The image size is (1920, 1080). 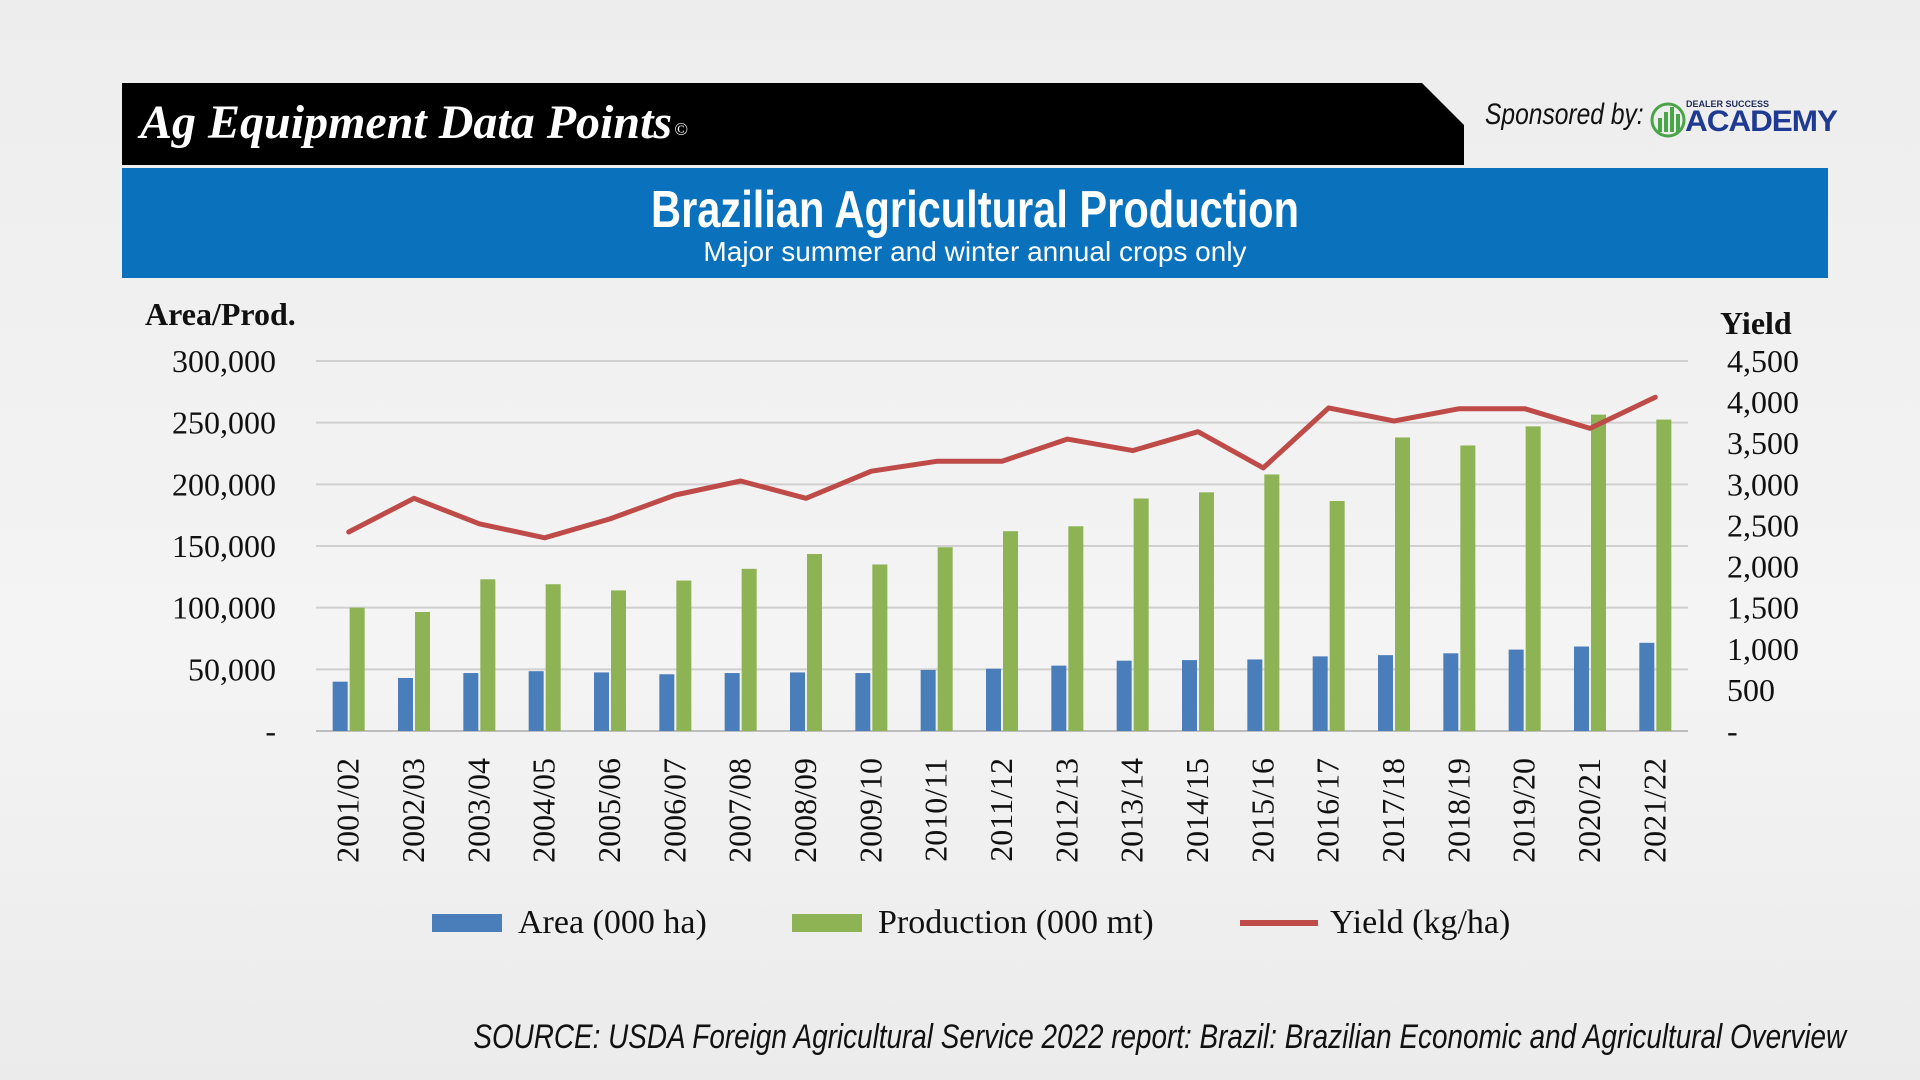 What do you see at coordinates (1524, 810) in the screenshot?
I see `x-tick-label: 2019/20` at bounding box center [1524, 810].